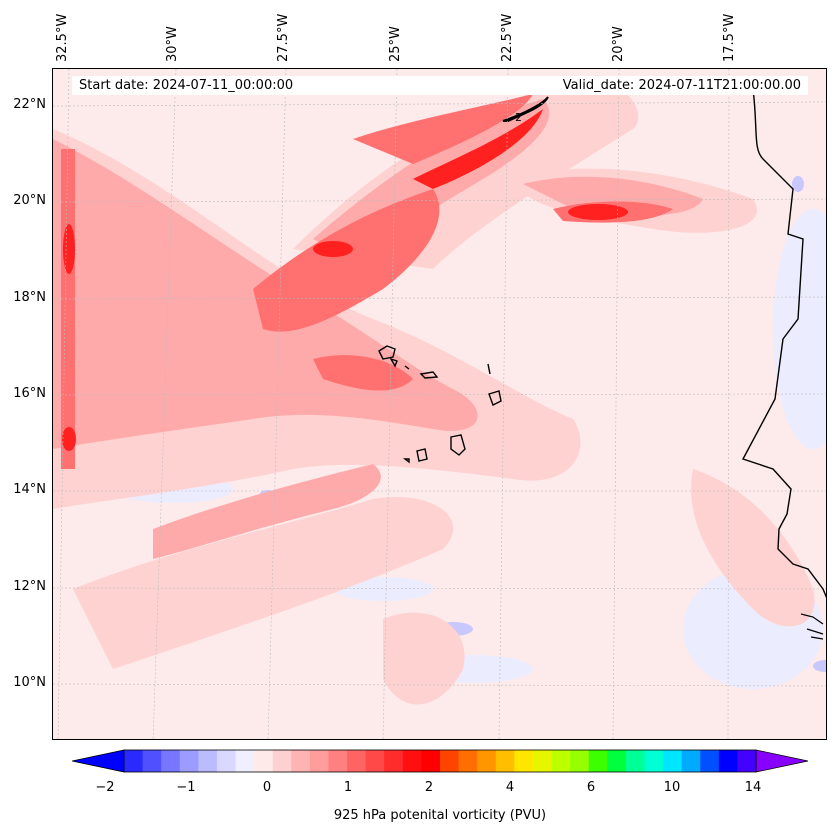 This screenshot has width=837, height=836. What do you see at coordinates (753, 787) in the screenshot?
I see `colorbar-tick-14: 14` at bounding box center [753, 787].